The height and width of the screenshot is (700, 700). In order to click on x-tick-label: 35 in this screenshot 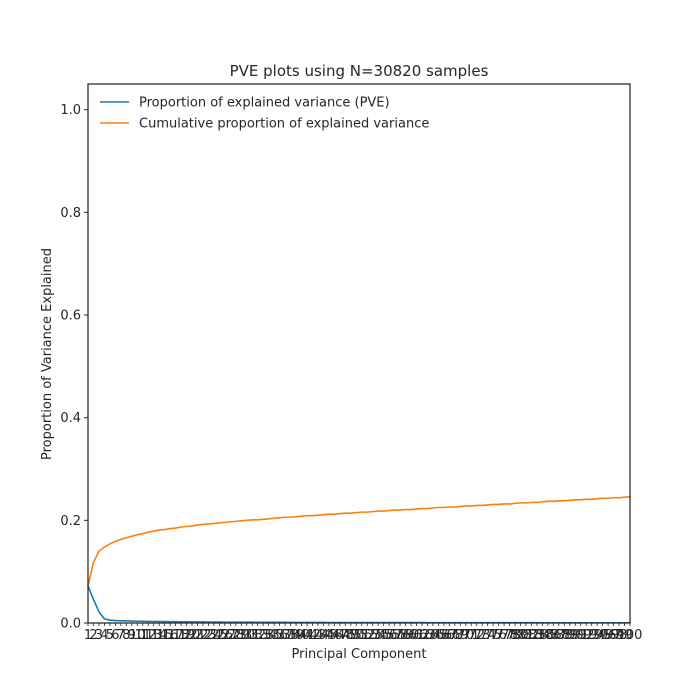, I will do `click(274, 635)`.